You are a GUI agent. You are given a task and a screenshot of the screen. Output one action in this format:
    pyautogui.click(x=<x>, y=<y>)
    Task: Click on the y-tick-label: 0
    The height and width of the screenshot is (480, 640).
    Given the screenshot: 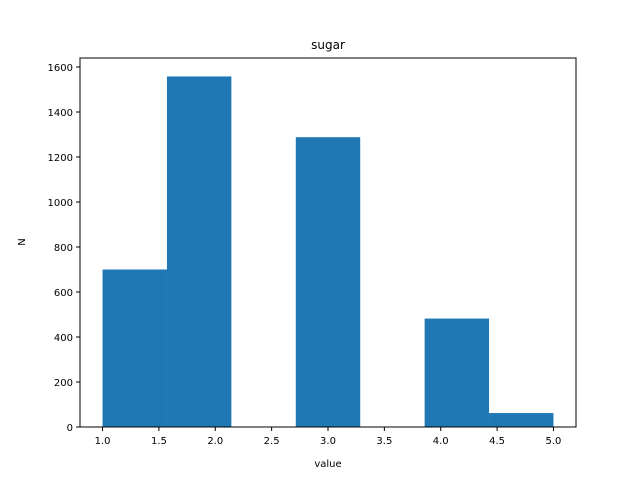 What is the action you would take?
    pyautogui.click(x=70, y=428)
    